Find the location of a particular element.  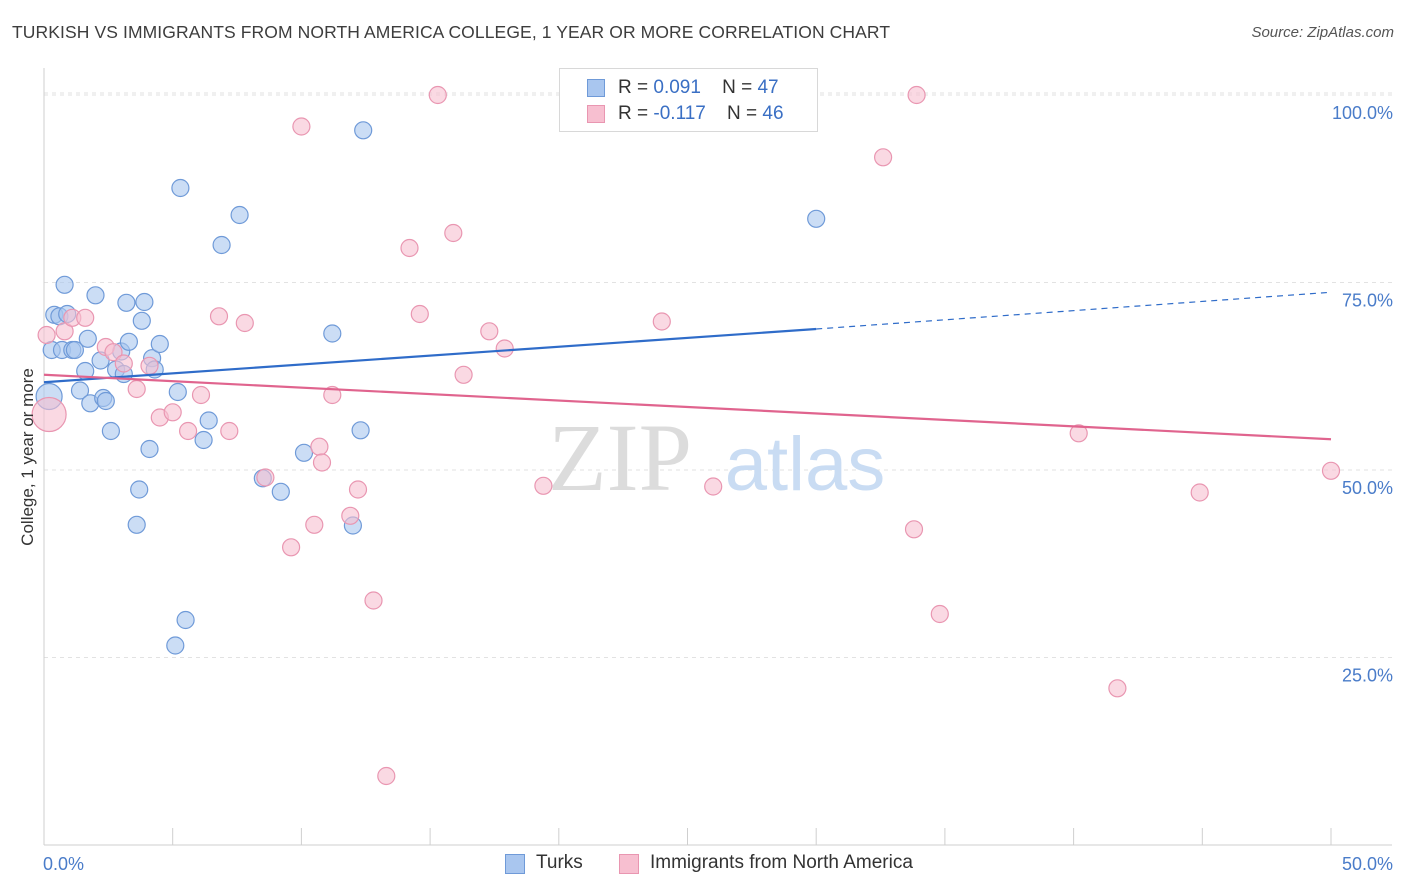

watermark-zip: ZIP is located at coordinates (620, 457).